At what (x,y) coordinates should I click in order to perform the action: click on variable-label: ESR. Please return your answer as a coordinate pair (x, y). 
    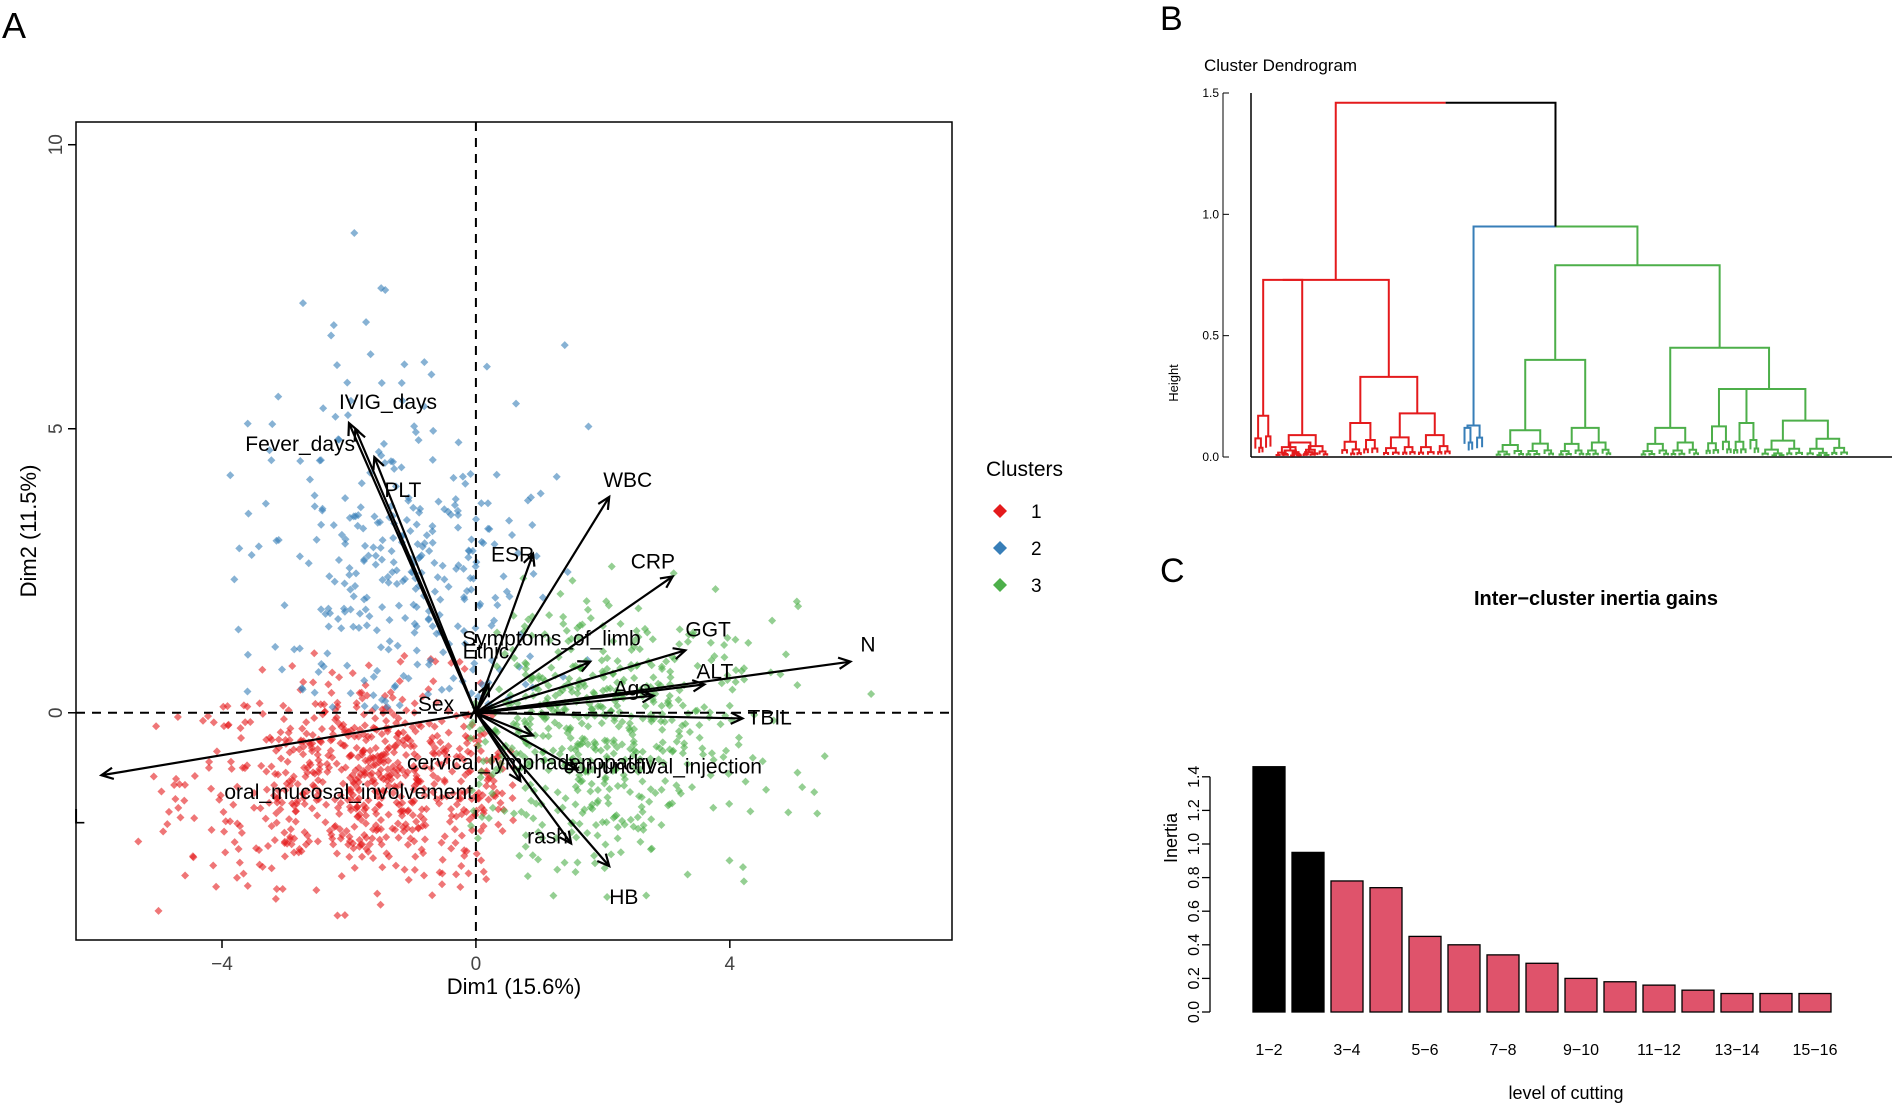
    Looking at the image, I should click on (512, 555).